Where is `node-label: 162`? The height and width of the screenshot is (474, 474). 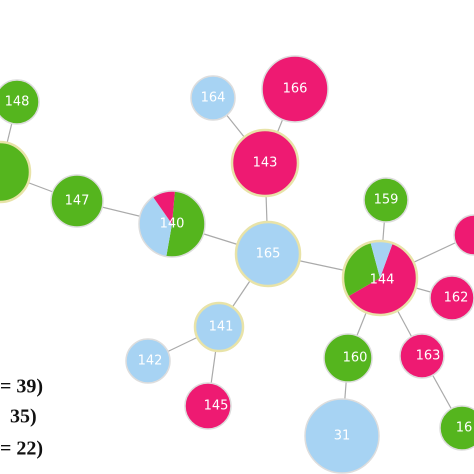 node-label: 162 is located at coordinates (456, 298).